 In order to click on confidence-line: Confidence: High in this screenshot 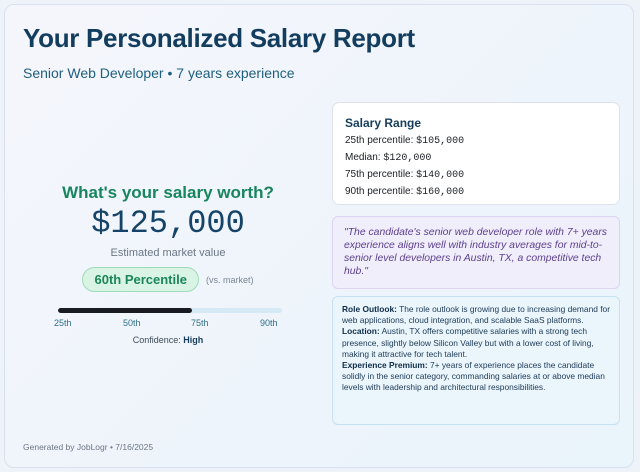, I will do `click(168, 340)`.